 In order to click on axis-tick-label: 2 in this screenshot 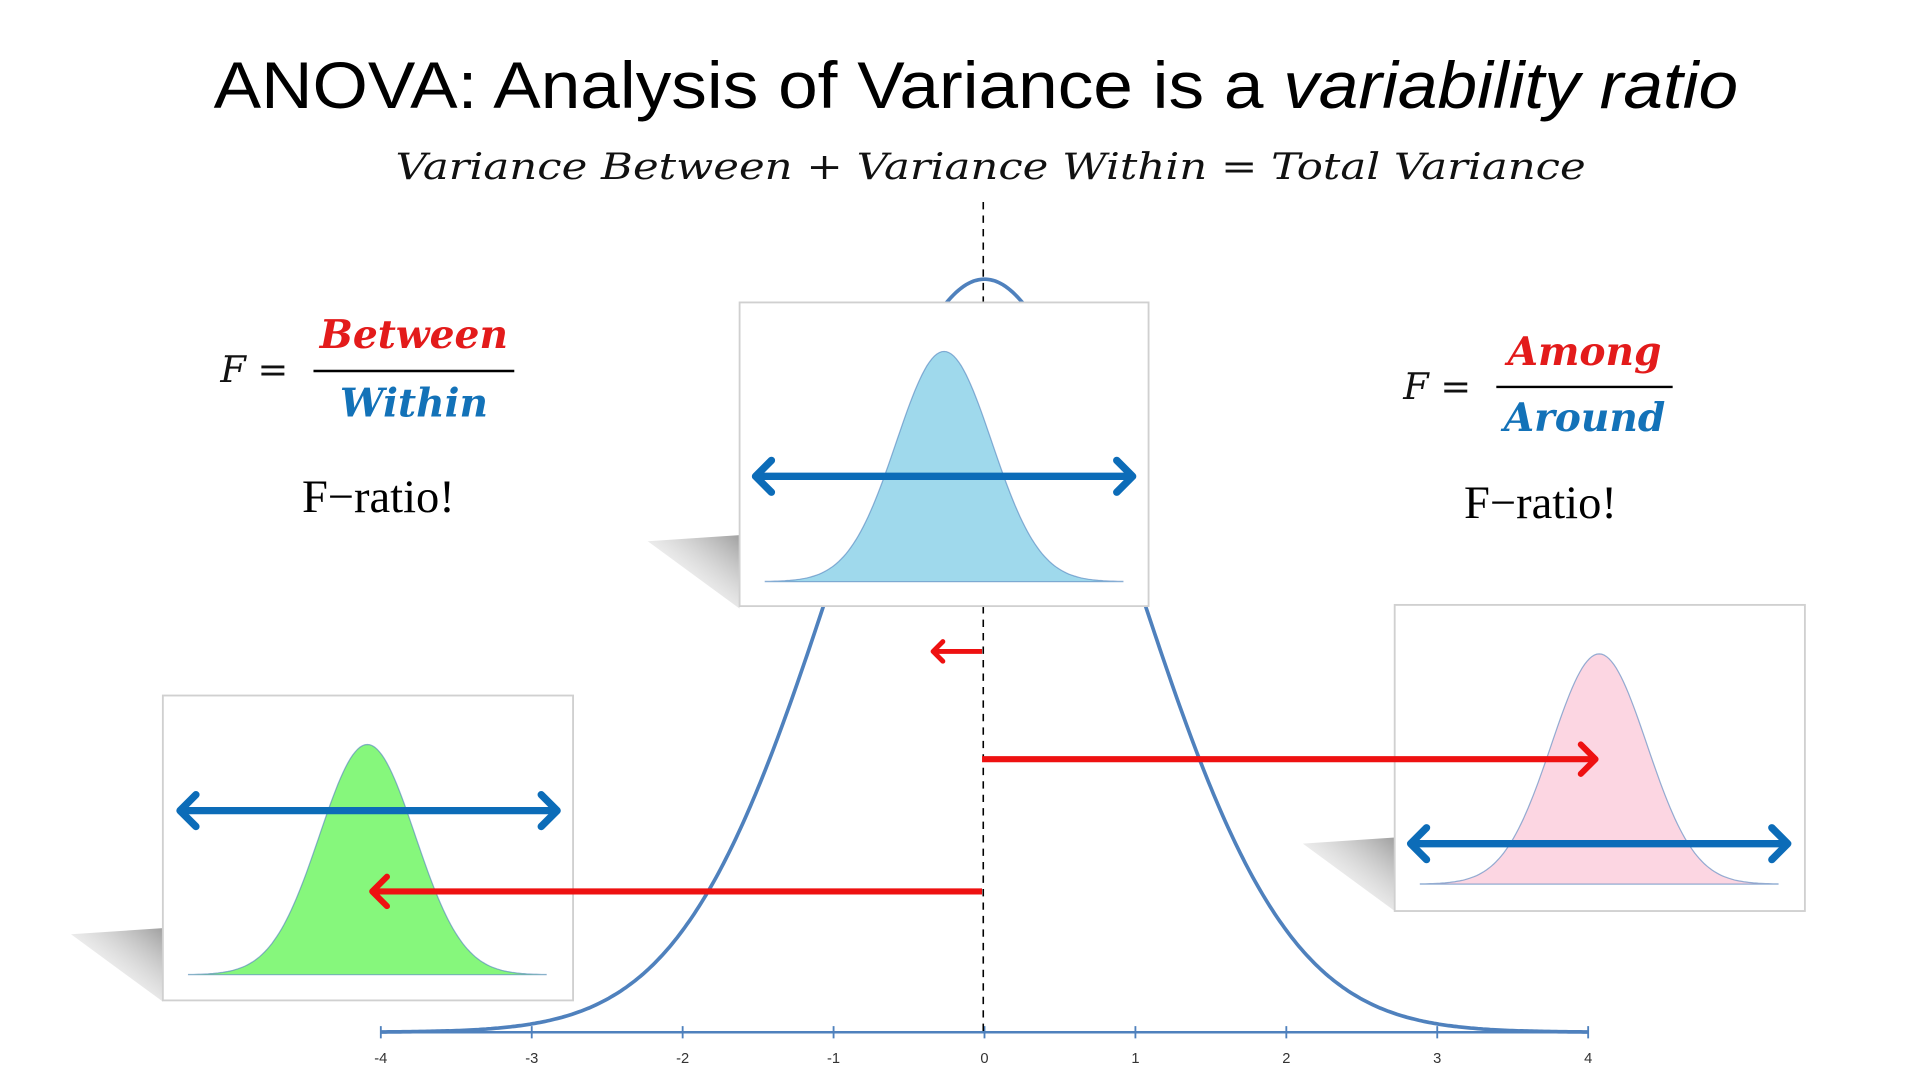, I will do `click(1286, 1059)`.